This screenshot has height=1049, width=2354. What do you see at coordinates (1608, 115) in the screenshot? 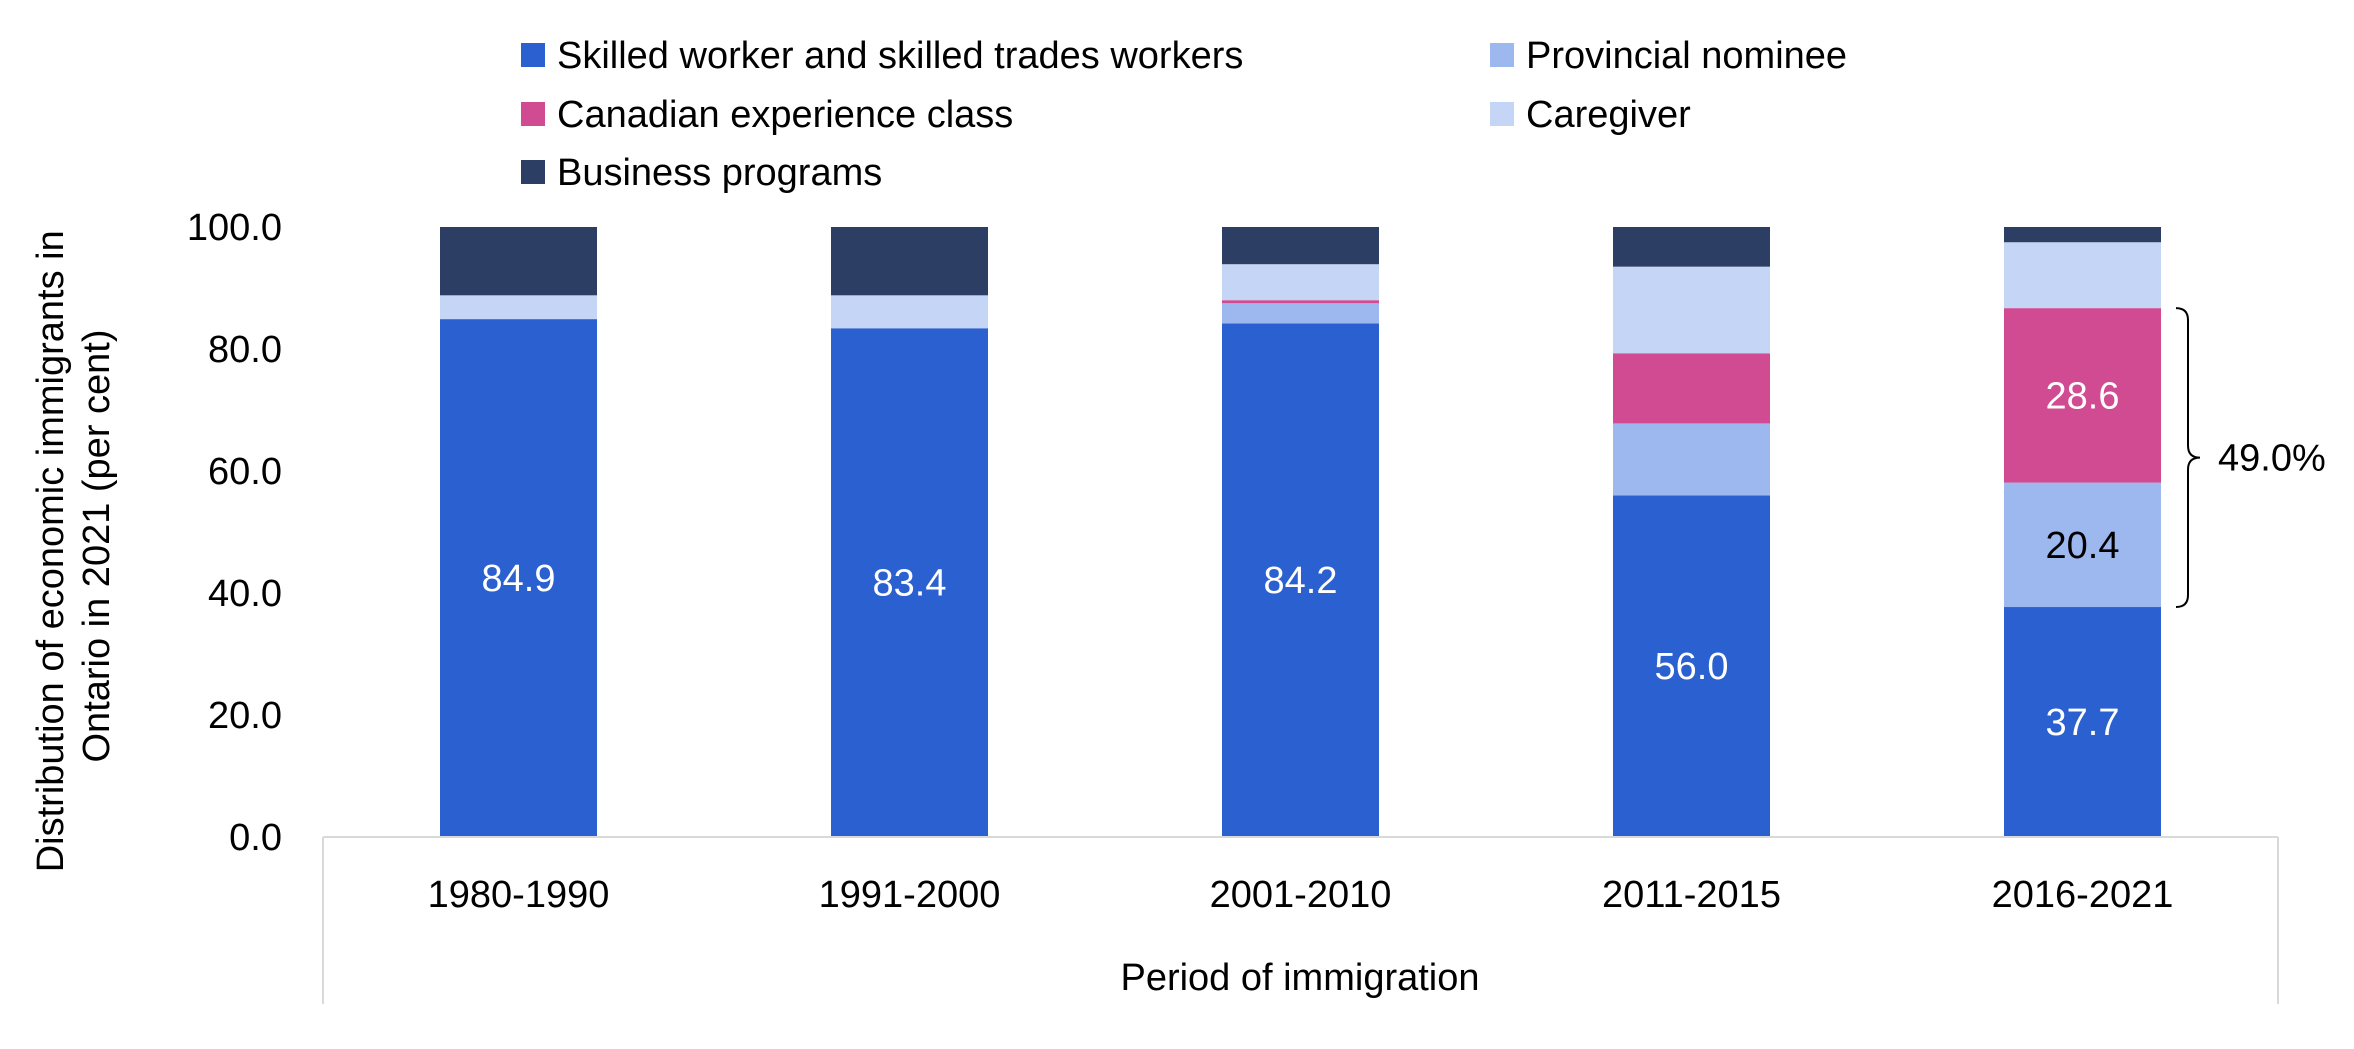
I see `legend-label: Caregiver` at bounding box center [1608, 115].